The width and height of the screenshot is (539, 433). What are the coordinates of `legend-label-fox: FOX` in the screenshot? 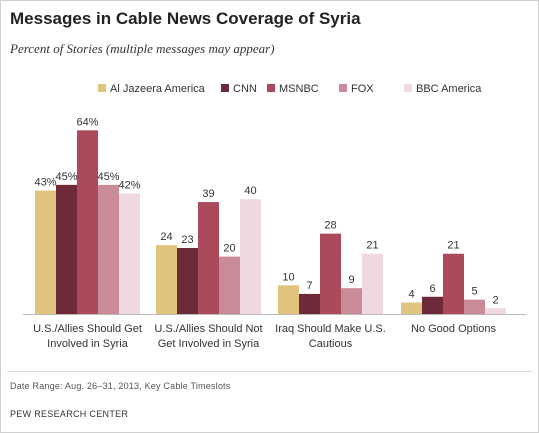 It's located at (362, 89).